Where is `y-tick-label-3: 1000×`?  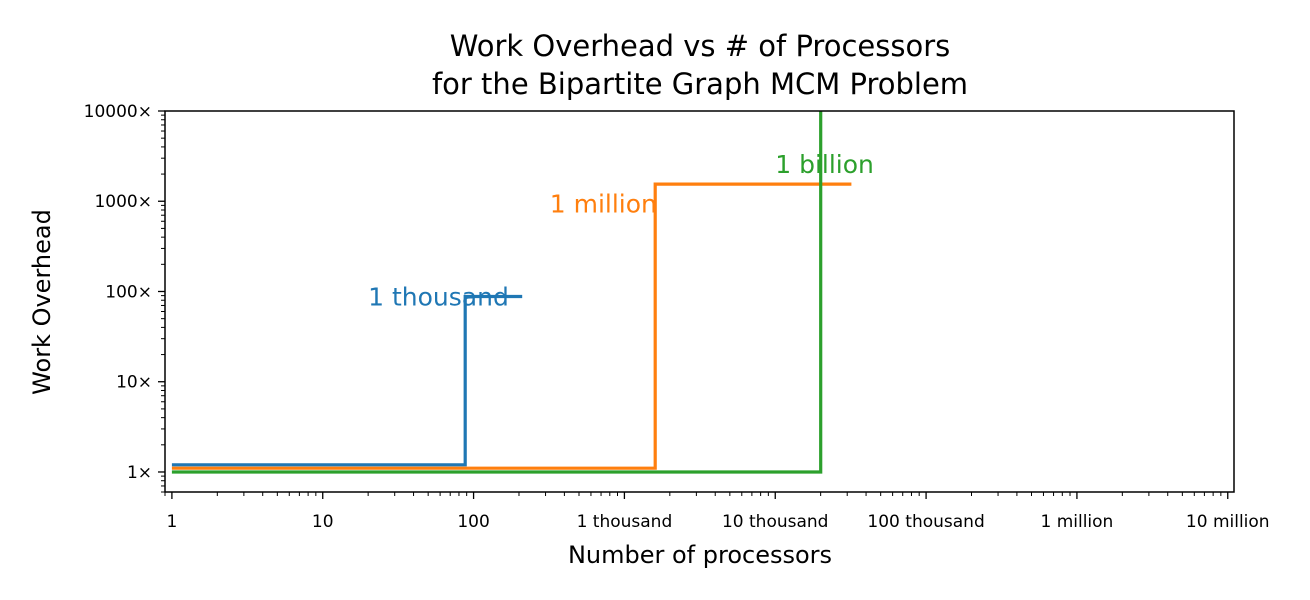 y-tick-label-3: 1000× is located at coordinates (123, 202).